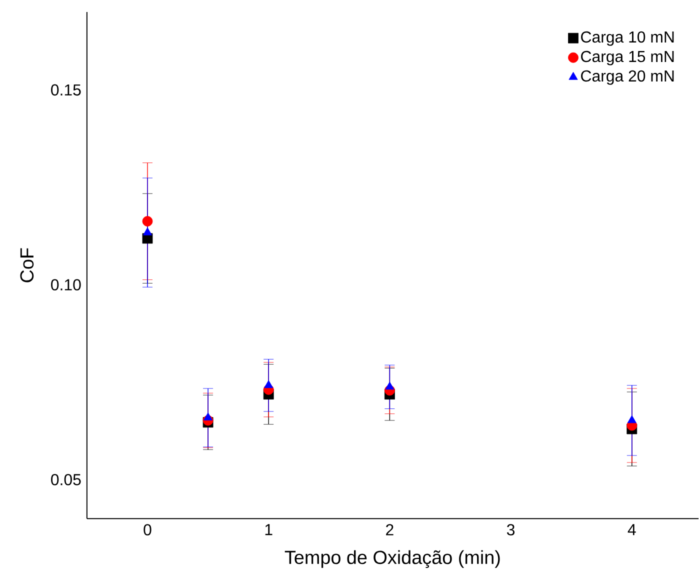 This screenshot has width=699, height=576. I want to click on y-tick-label: 0.05, so click(66, 480).